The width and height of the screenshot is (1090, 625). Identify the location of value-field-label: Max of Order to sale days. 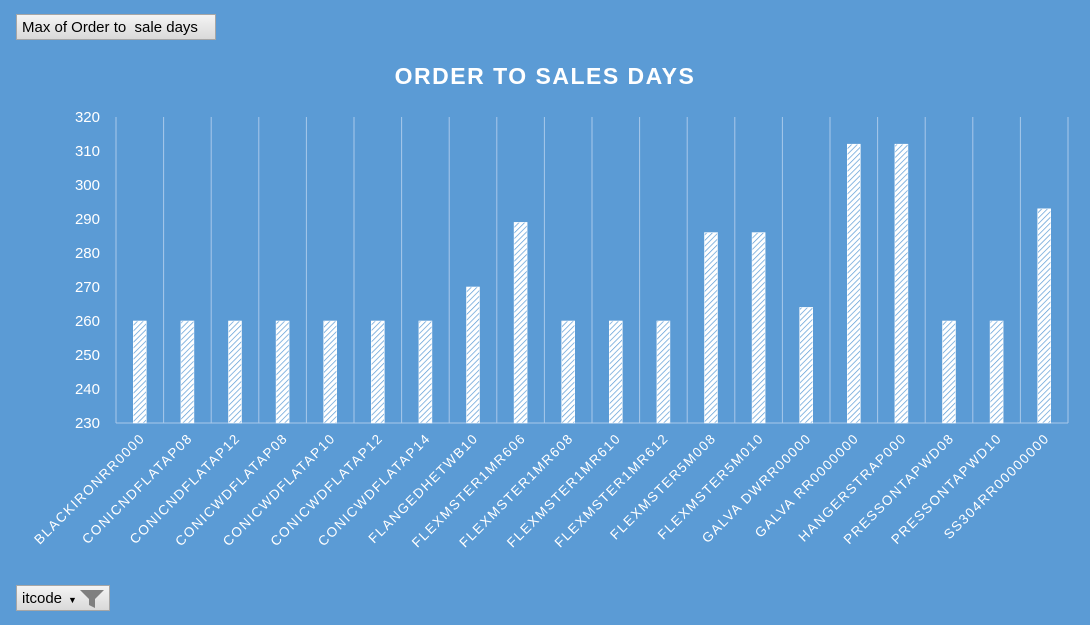
(110, 27).